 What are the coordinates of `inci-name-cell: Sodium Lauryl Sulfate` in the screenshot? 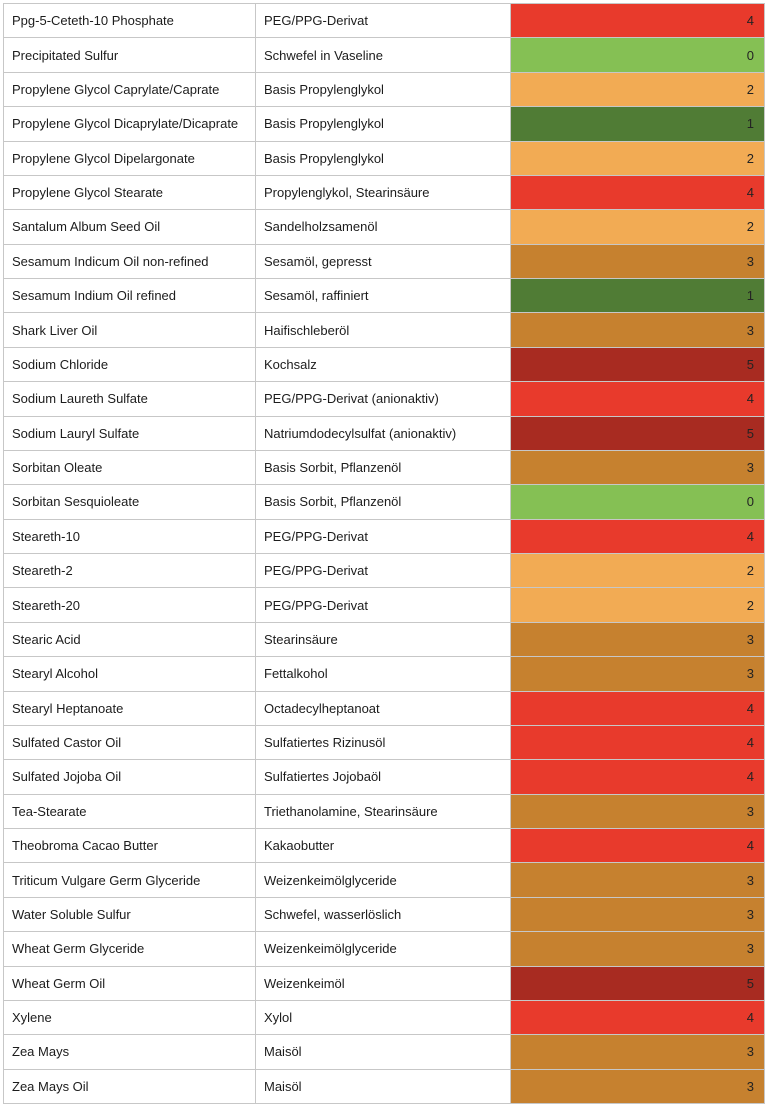 It's located at (129, 433).